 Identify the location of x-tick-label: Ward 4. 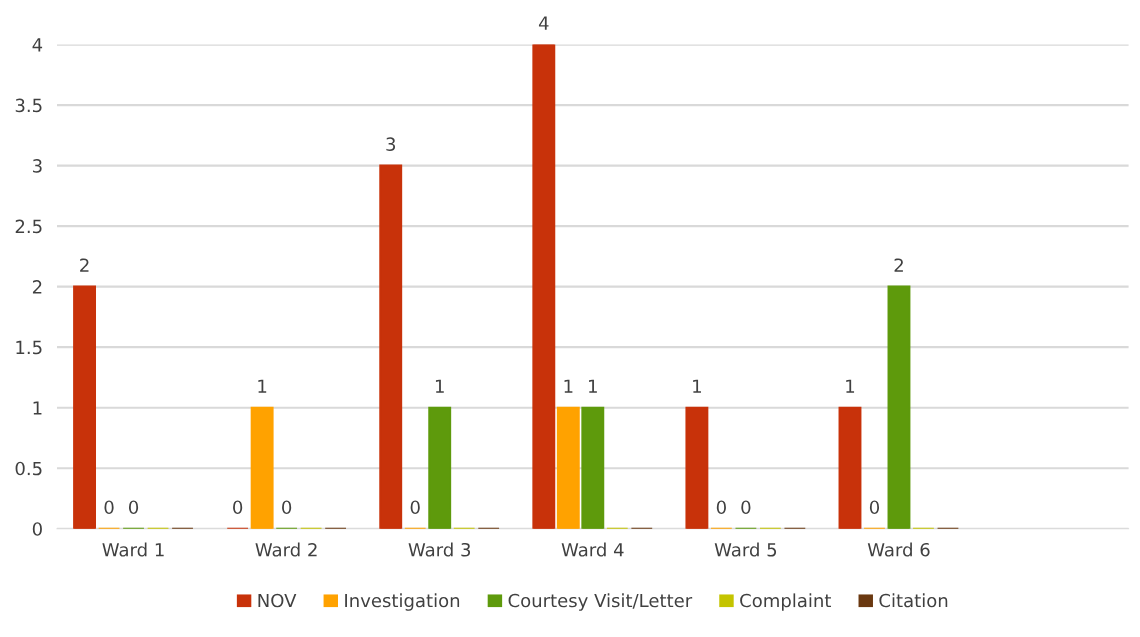
(592, 549).